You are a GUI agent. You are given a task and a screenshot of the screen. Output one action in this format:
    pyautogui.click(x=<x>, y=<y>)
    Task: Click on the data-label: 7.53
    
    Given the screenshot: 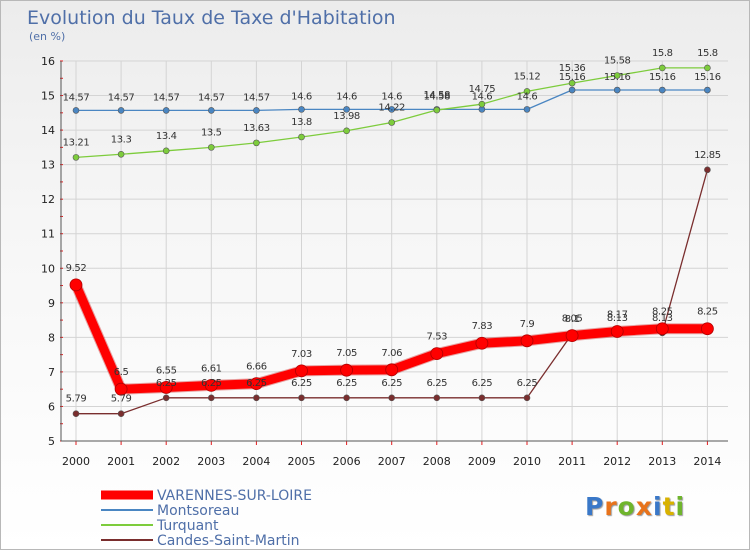 What is the action you would take?
    pyautogui.click(x=436, y=337)
    